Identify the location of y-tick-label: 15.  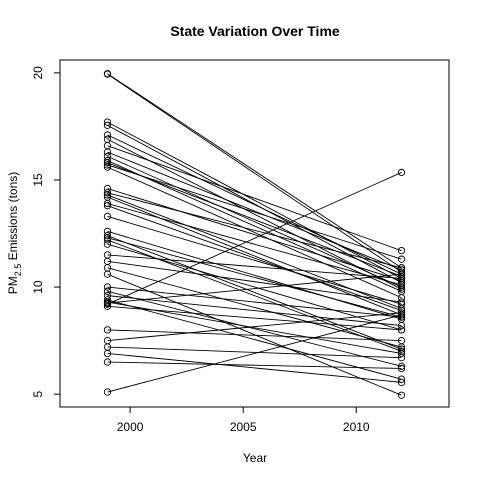
(38, 180).